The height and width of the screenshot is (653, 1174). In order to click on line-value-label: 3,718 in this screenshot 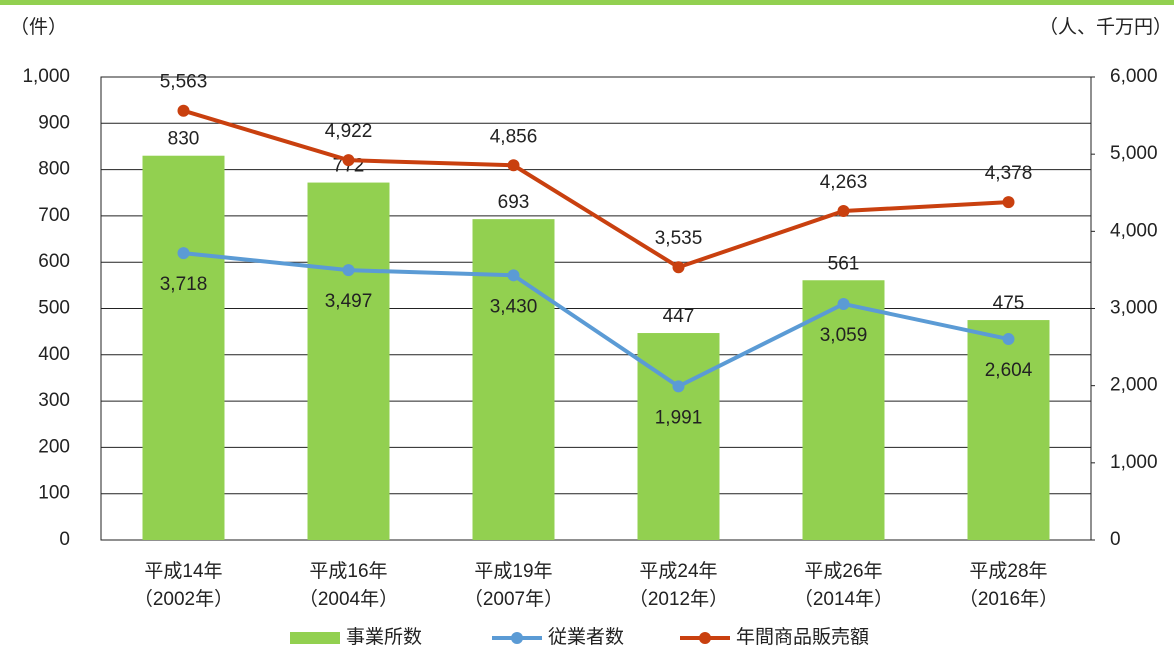, I will do `click(184, 284)`.